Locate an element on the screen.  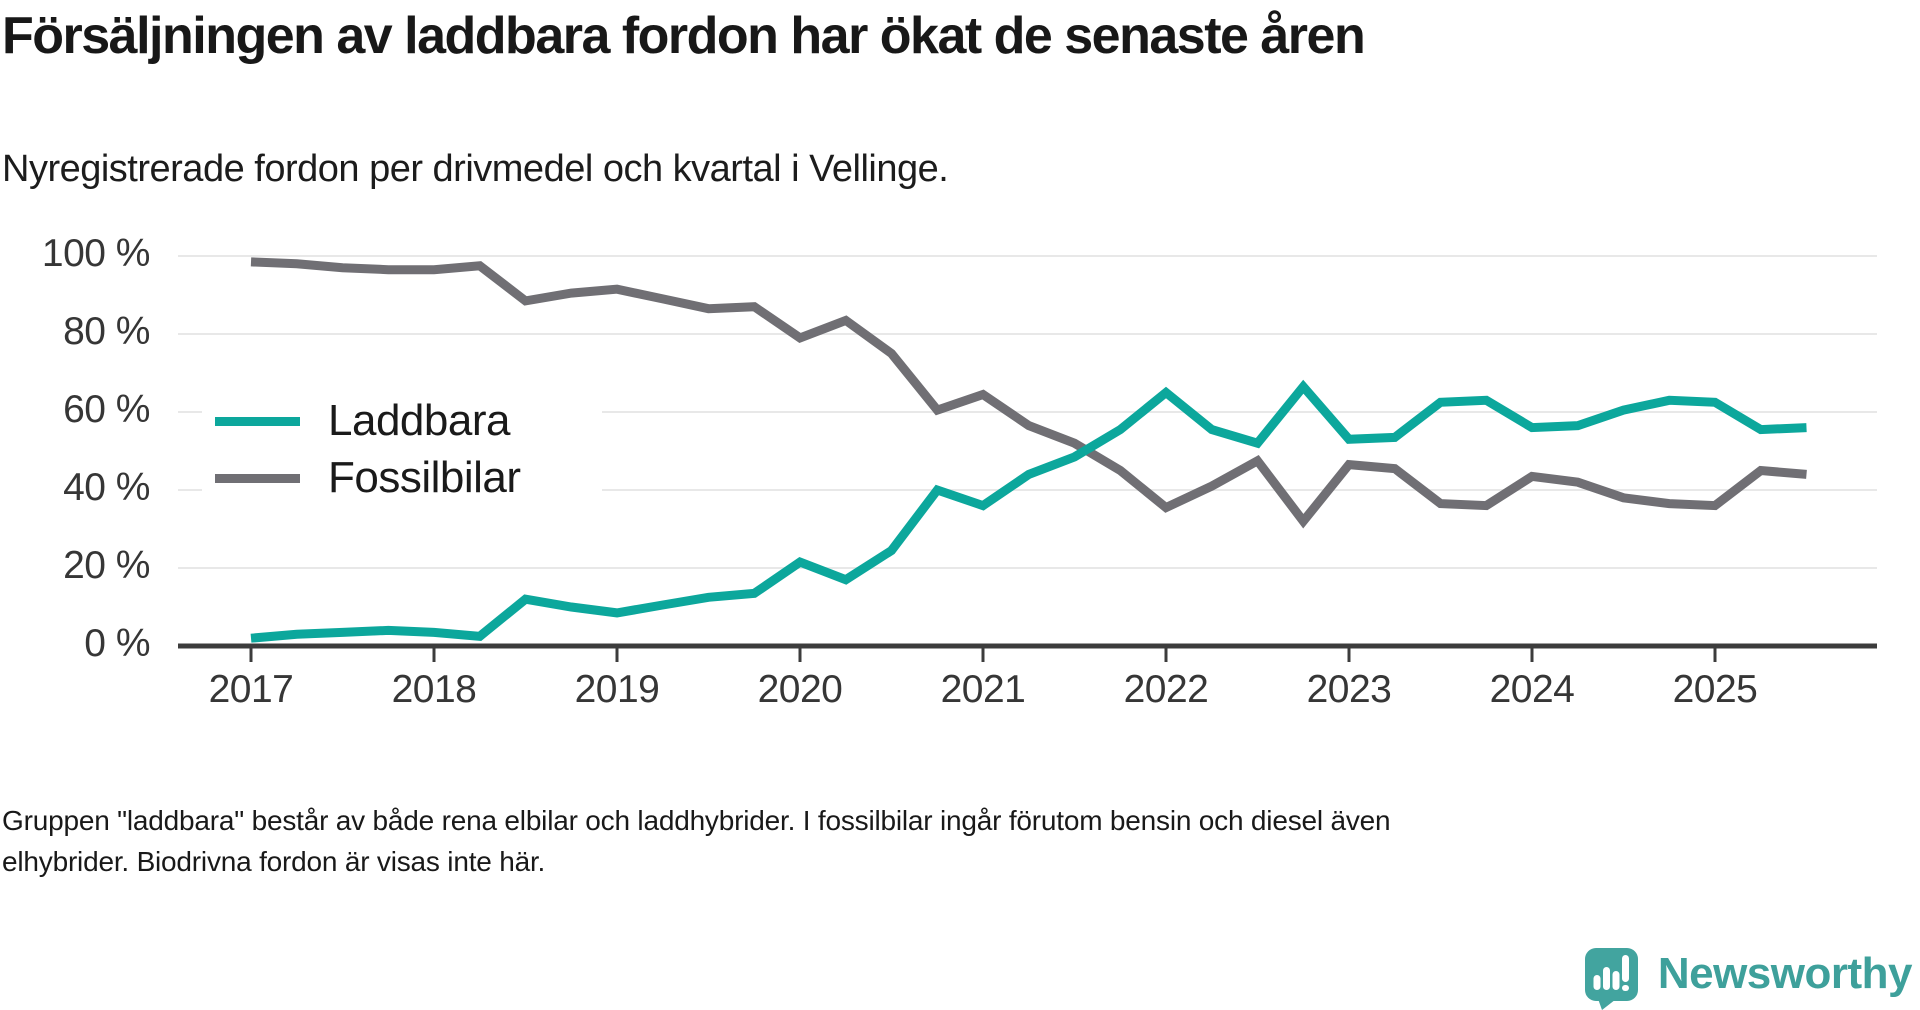
bubble-body is located at coordinates (1611, 974).